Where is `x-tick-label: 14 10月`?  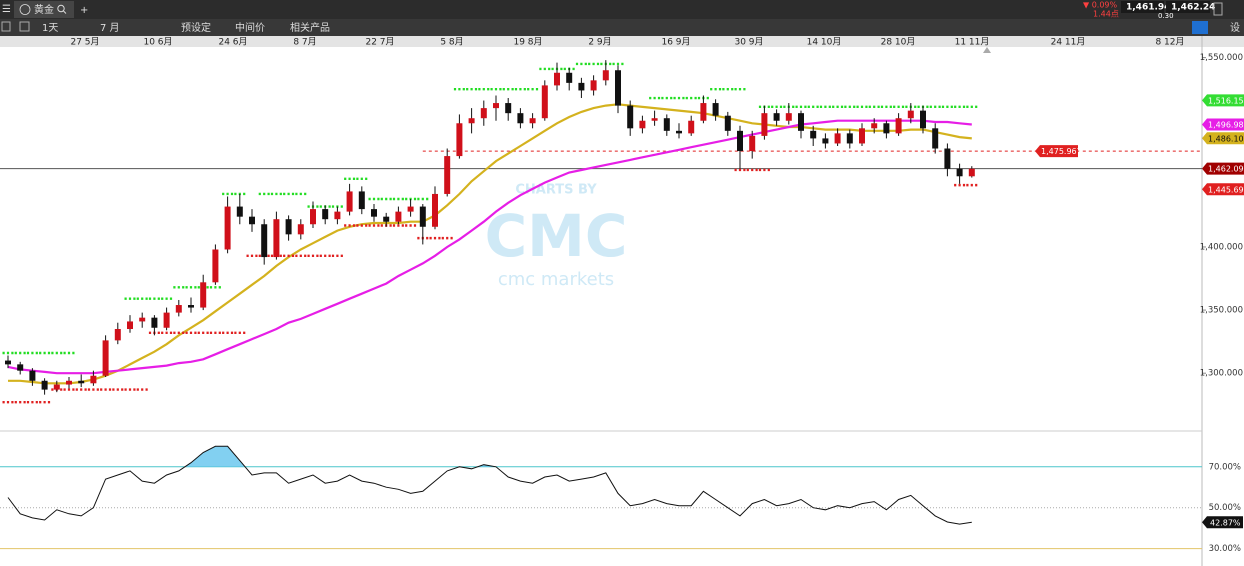
x-tick-label: 14 10月 is located at coordinates (824, 42).